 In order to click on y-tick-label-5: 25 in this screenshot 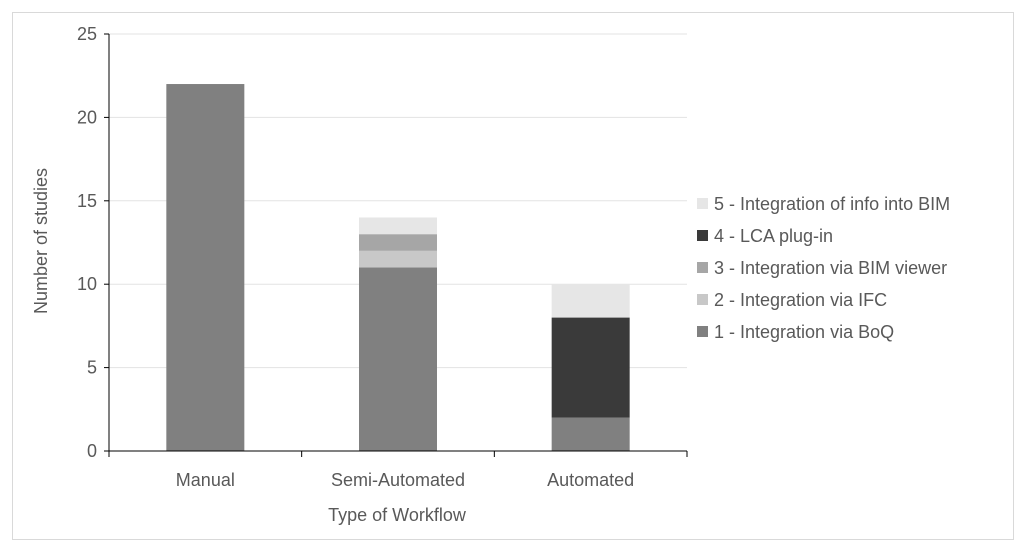, I will do `click(87, 34)`.